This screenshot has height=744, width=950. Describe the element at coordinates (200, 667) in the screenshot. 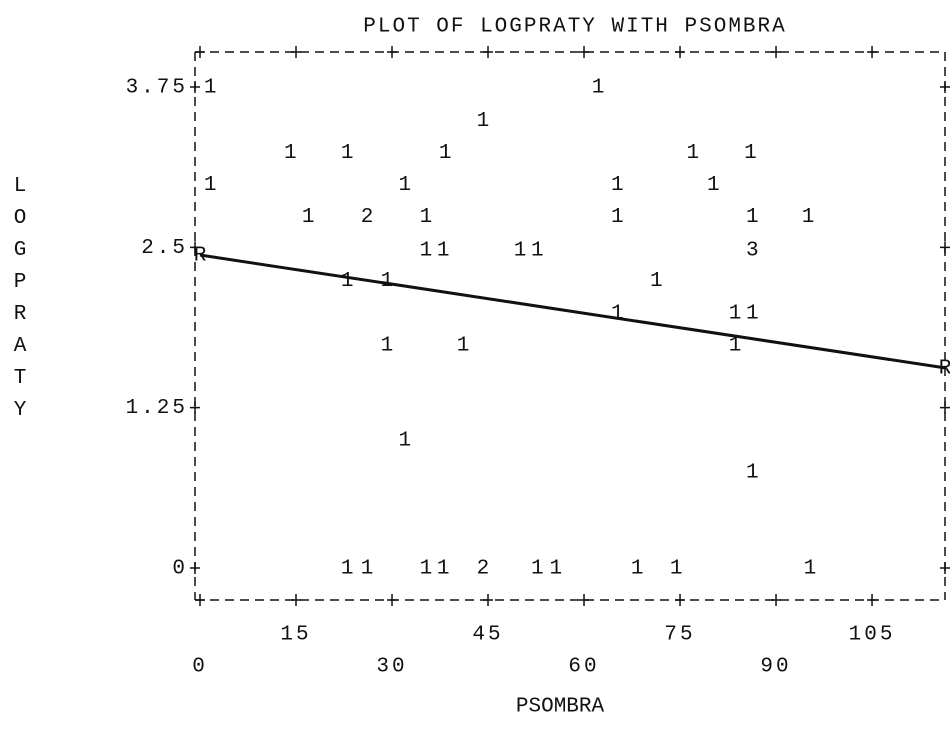

I see `x-tick-label: 0` at that location.